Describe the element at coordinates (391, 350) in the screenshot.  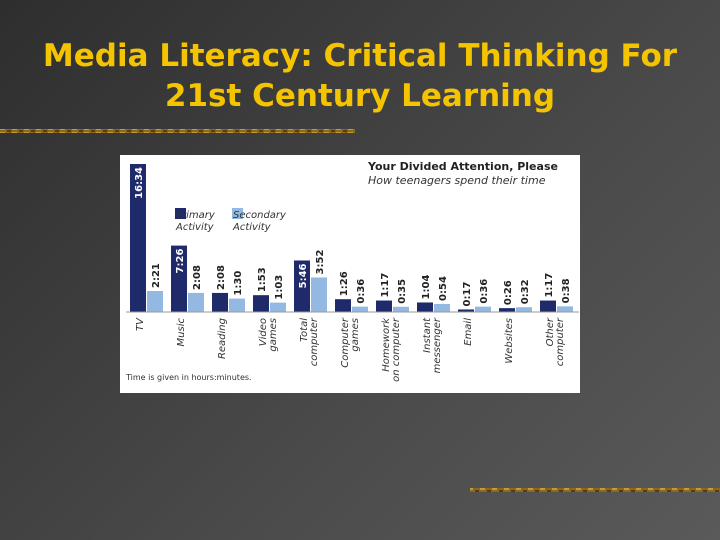
I see `x-tick-label: Homework on computer` at that location.